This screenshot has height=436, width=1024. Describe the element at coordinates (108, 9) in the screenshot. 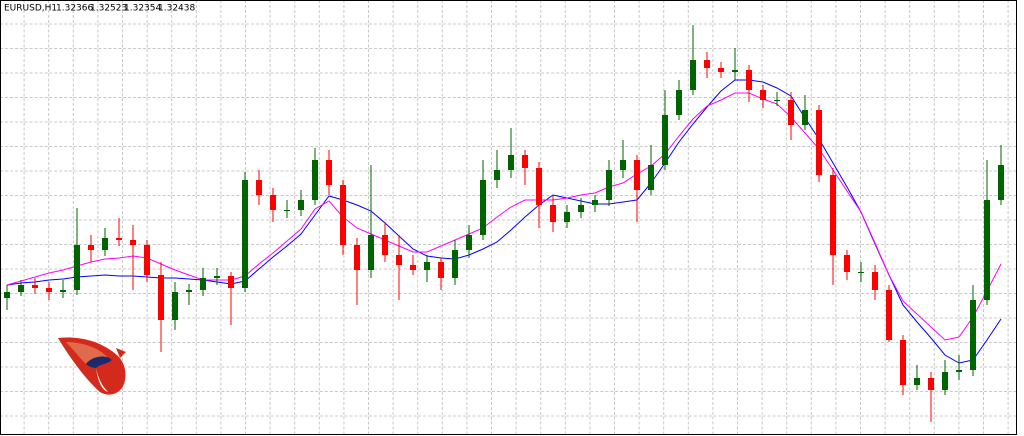

I see `header-high: 1.32523` at that location.